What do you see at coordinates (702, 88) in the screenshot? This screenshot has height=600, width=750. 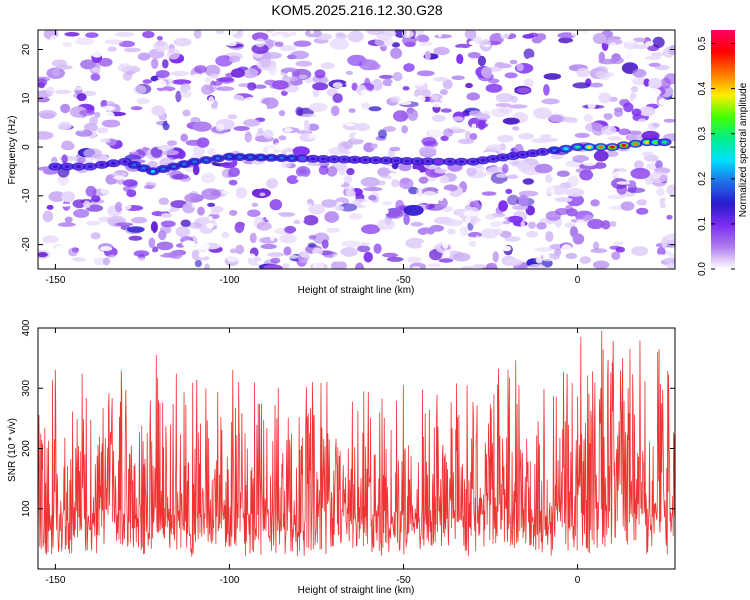 I see `colorbar-tick-label: 0.4` at bounding box center [702, 88].